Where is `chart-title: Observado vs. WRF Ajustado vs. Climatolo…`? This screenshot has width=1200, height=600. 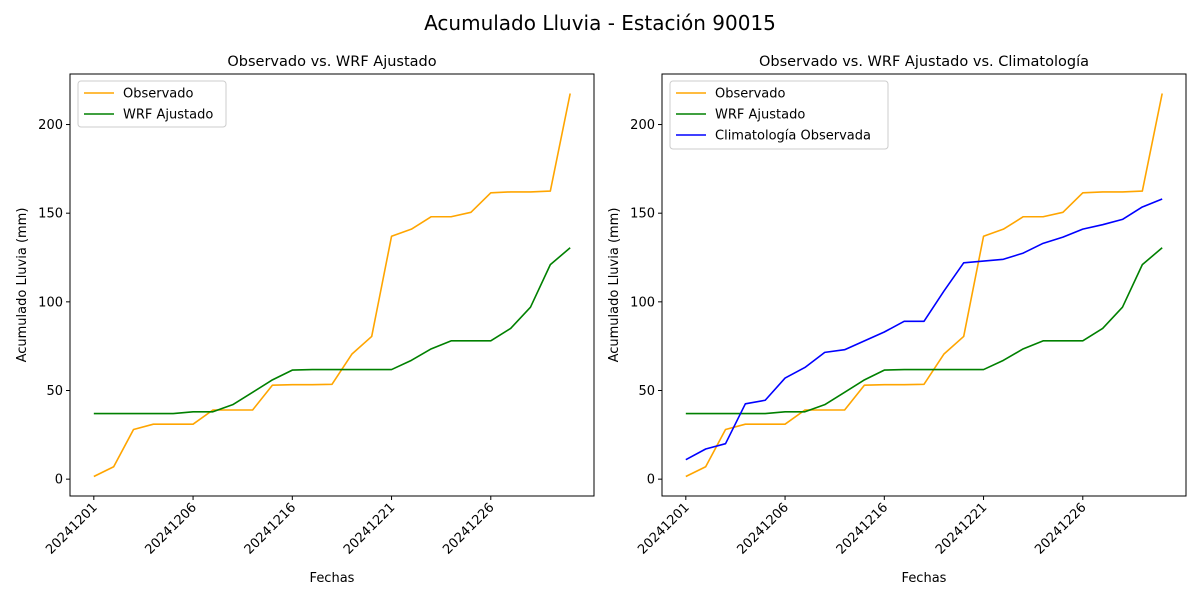 chart-title: Observado vs. WRF Ajustado vs. Climatolo… is located at coordinates (924, 62).